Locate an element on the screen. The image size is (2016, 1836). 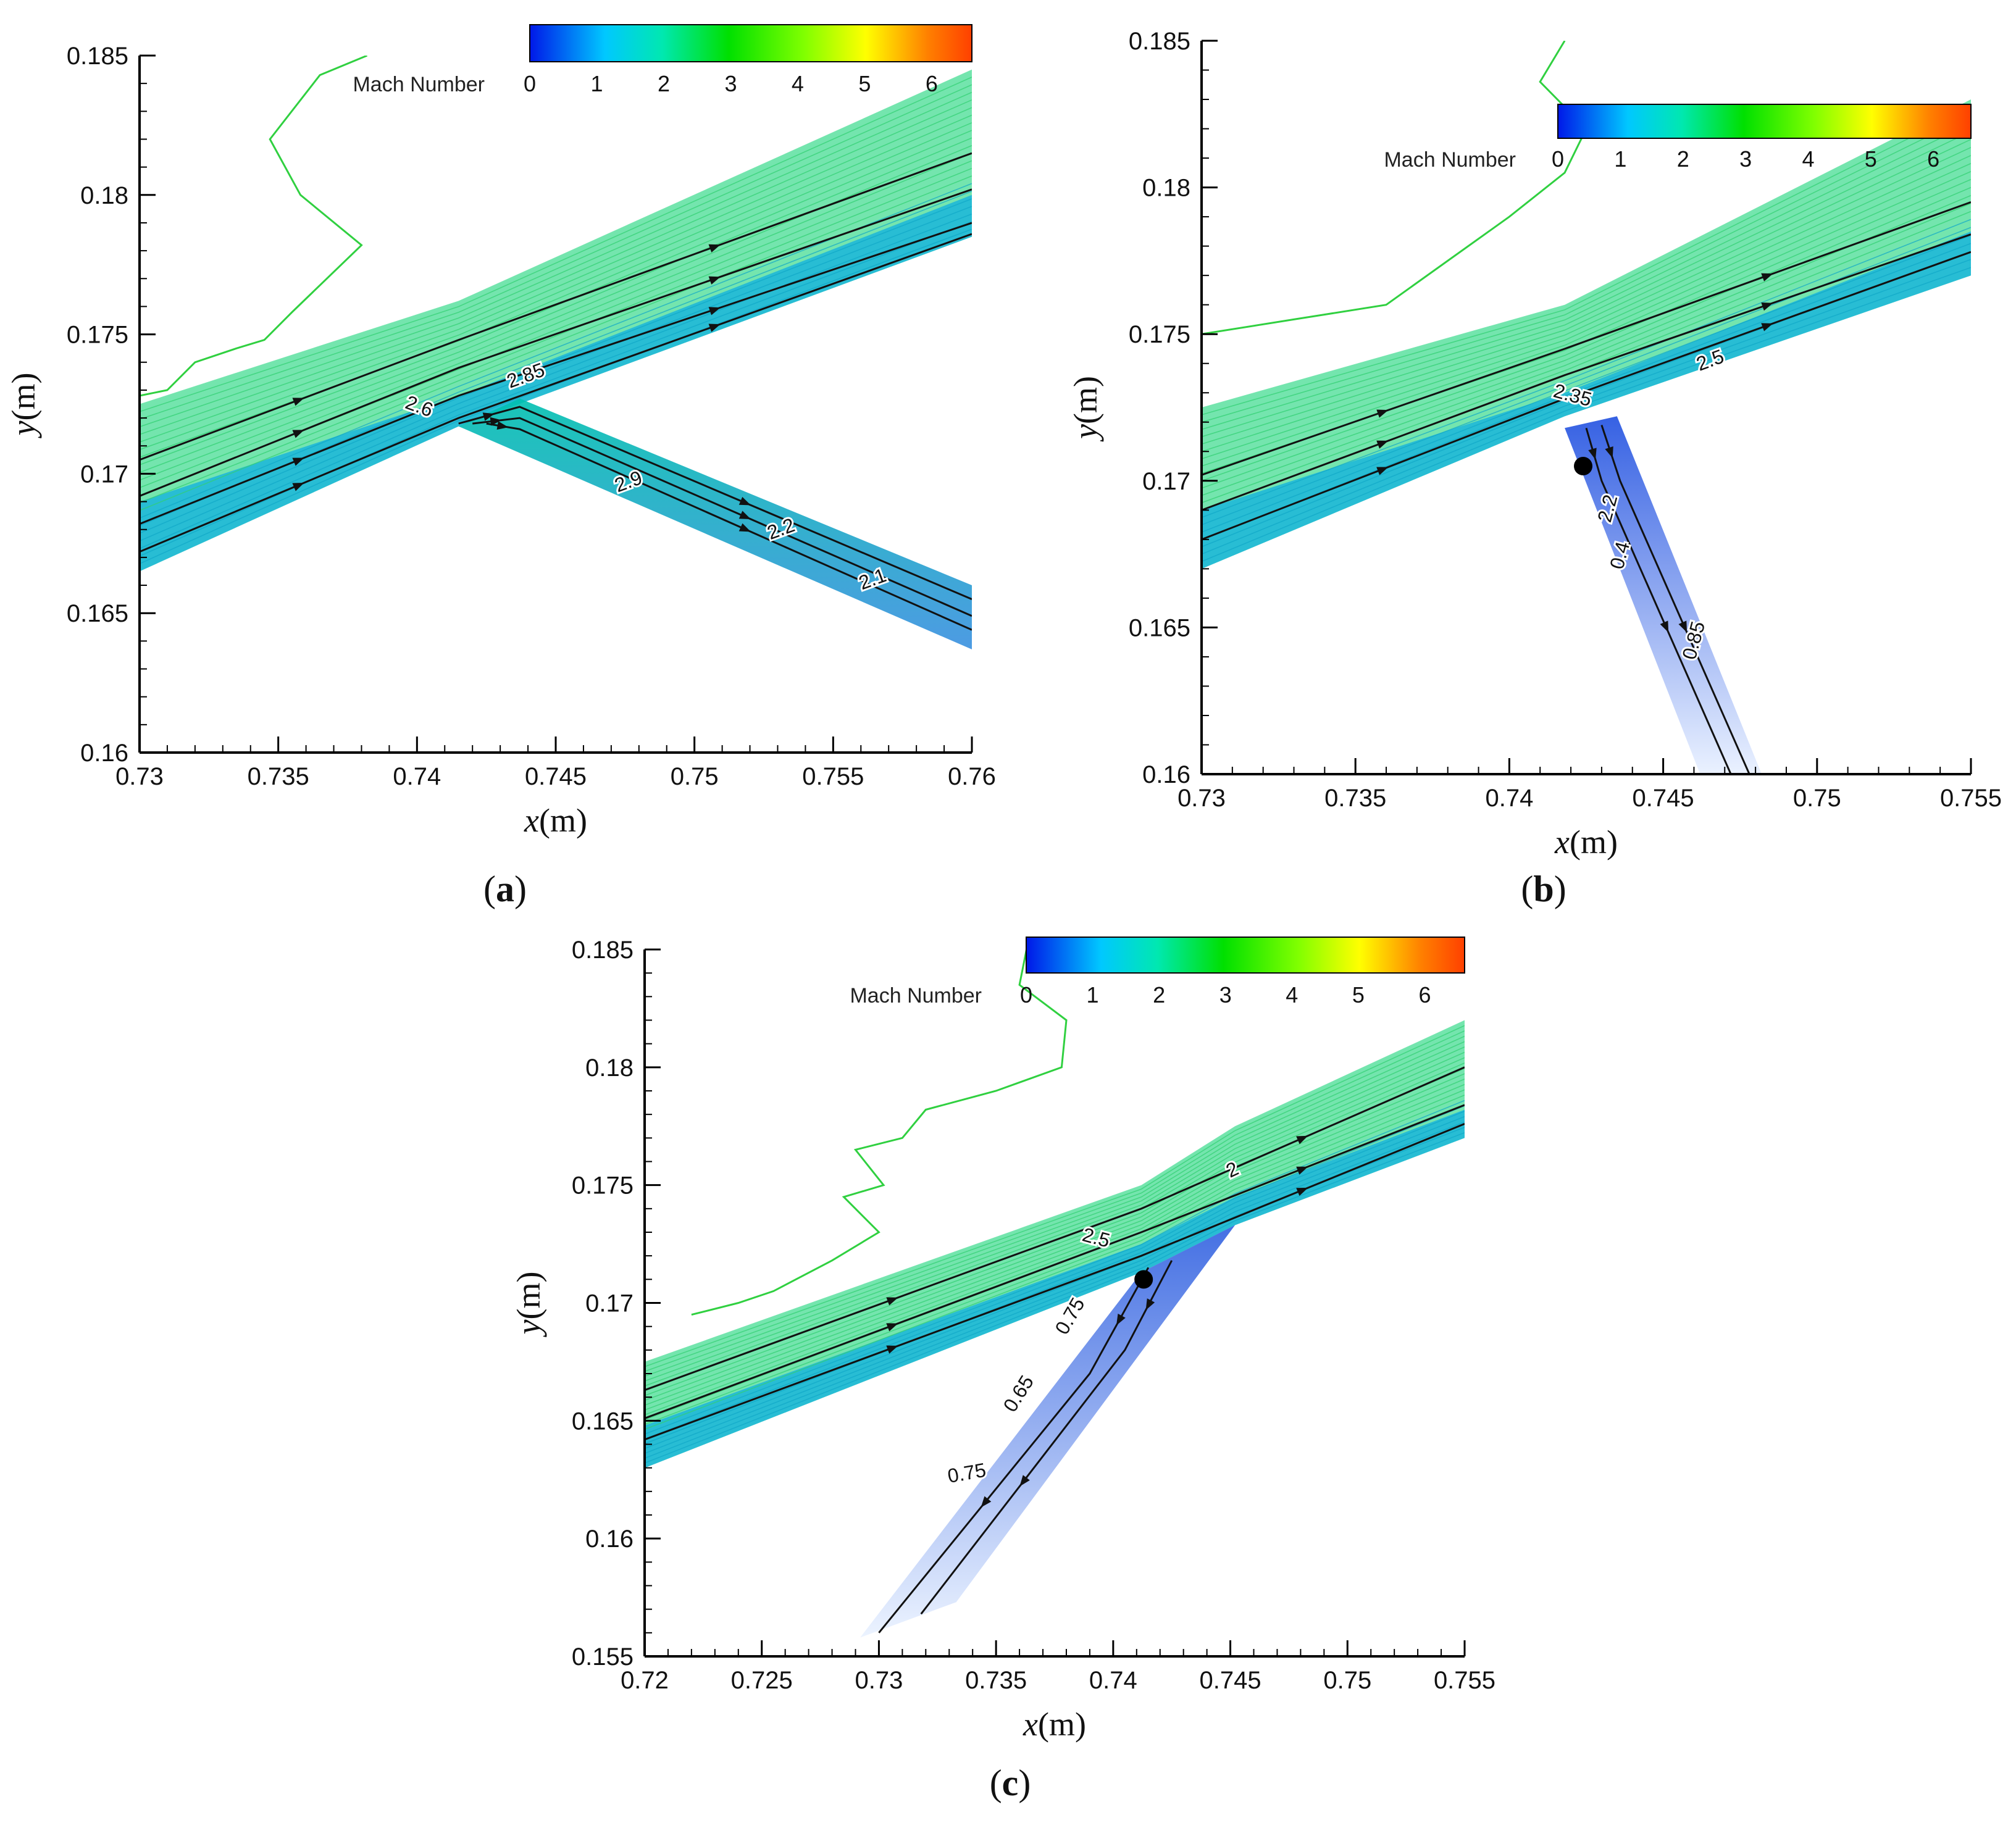
freestream-contour is located at coordinates (1394, 188).